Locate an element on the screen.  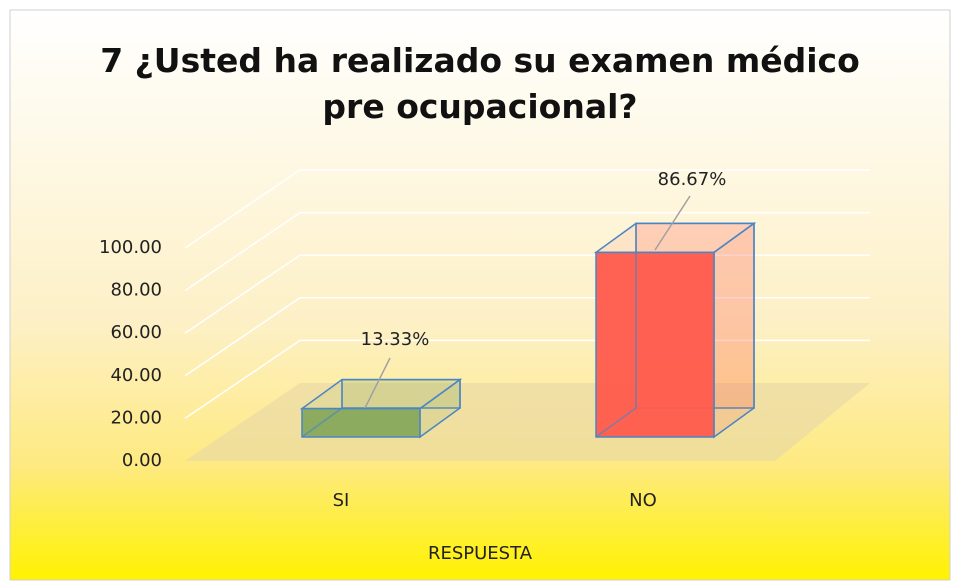
x-axis-title: RESPUESTA is located at coordinates (480, 553).